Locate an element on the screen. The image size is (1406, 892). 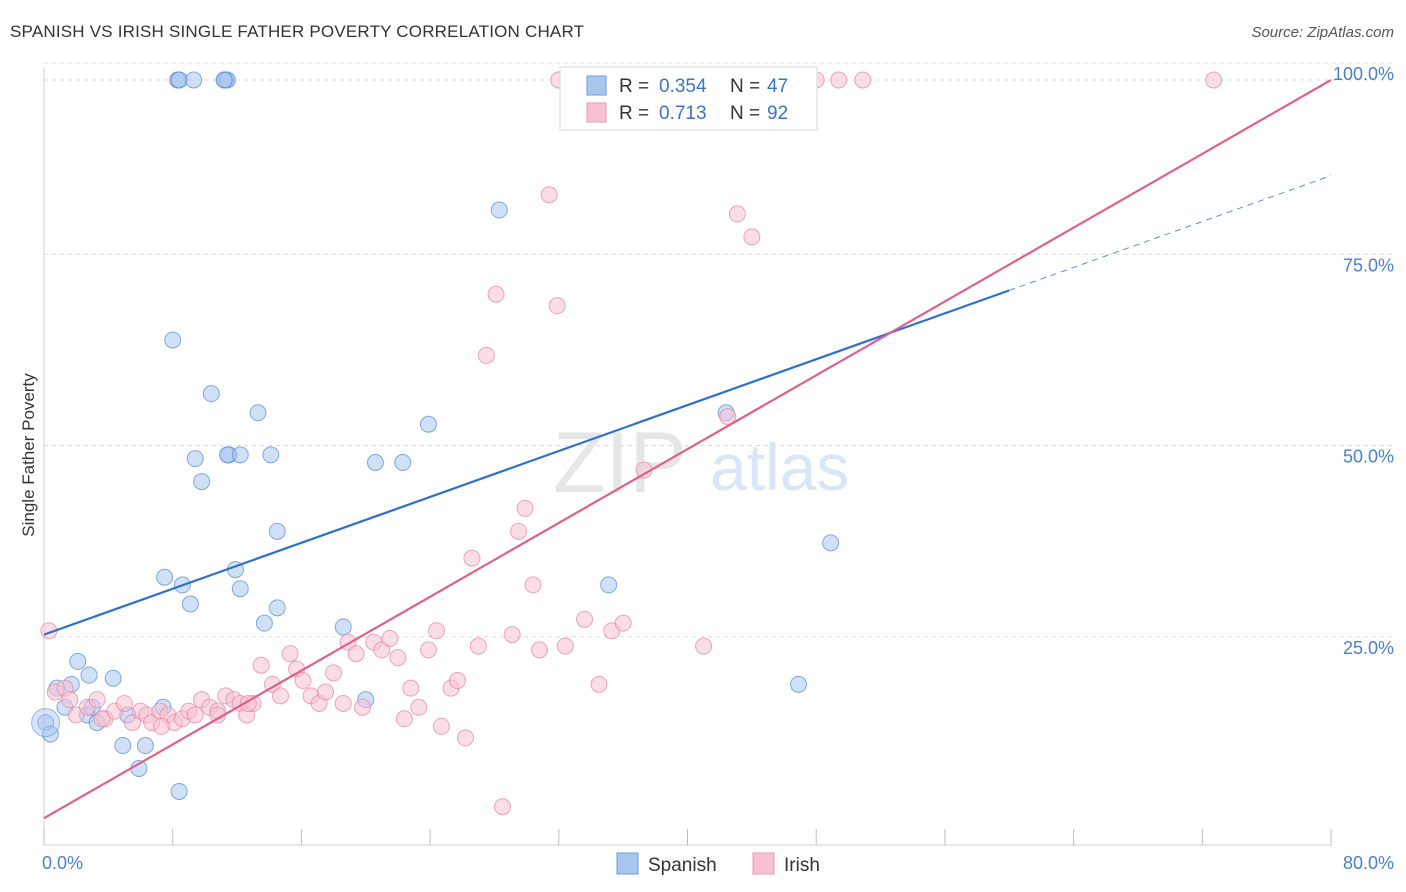
x-tick-labels: 0.0% 80.0% is located at coordinates (718, 863).